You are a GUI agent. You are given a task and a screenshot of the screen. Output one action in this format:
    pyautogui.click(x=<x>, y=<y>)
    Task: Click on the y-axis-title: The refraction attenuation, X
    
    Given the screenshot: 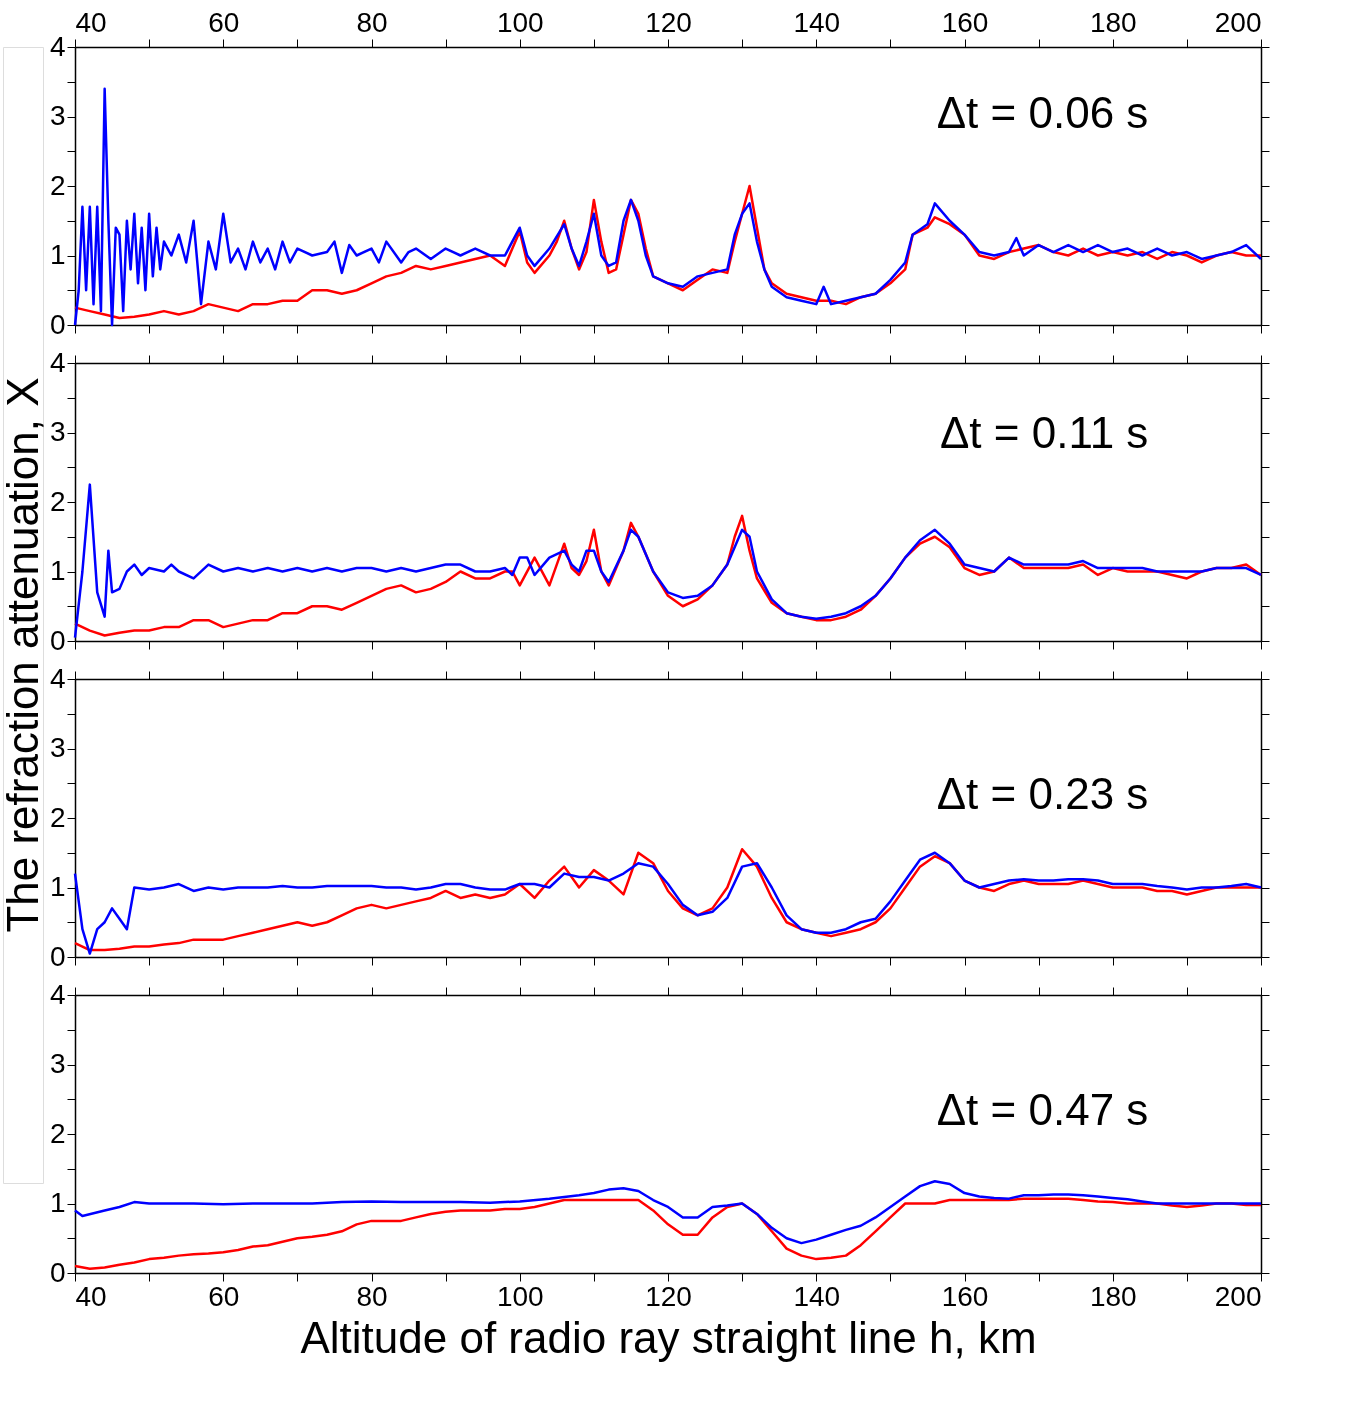 What is the action you would take?
    pyautogui.click(x=23, y=655)
    